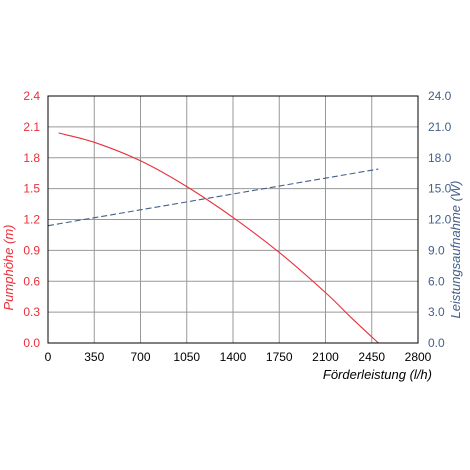 The width and height of the screenshot is (470, 470). I want to click on y-left-axis-title: Pumphöhe (m), so click(8, 268).